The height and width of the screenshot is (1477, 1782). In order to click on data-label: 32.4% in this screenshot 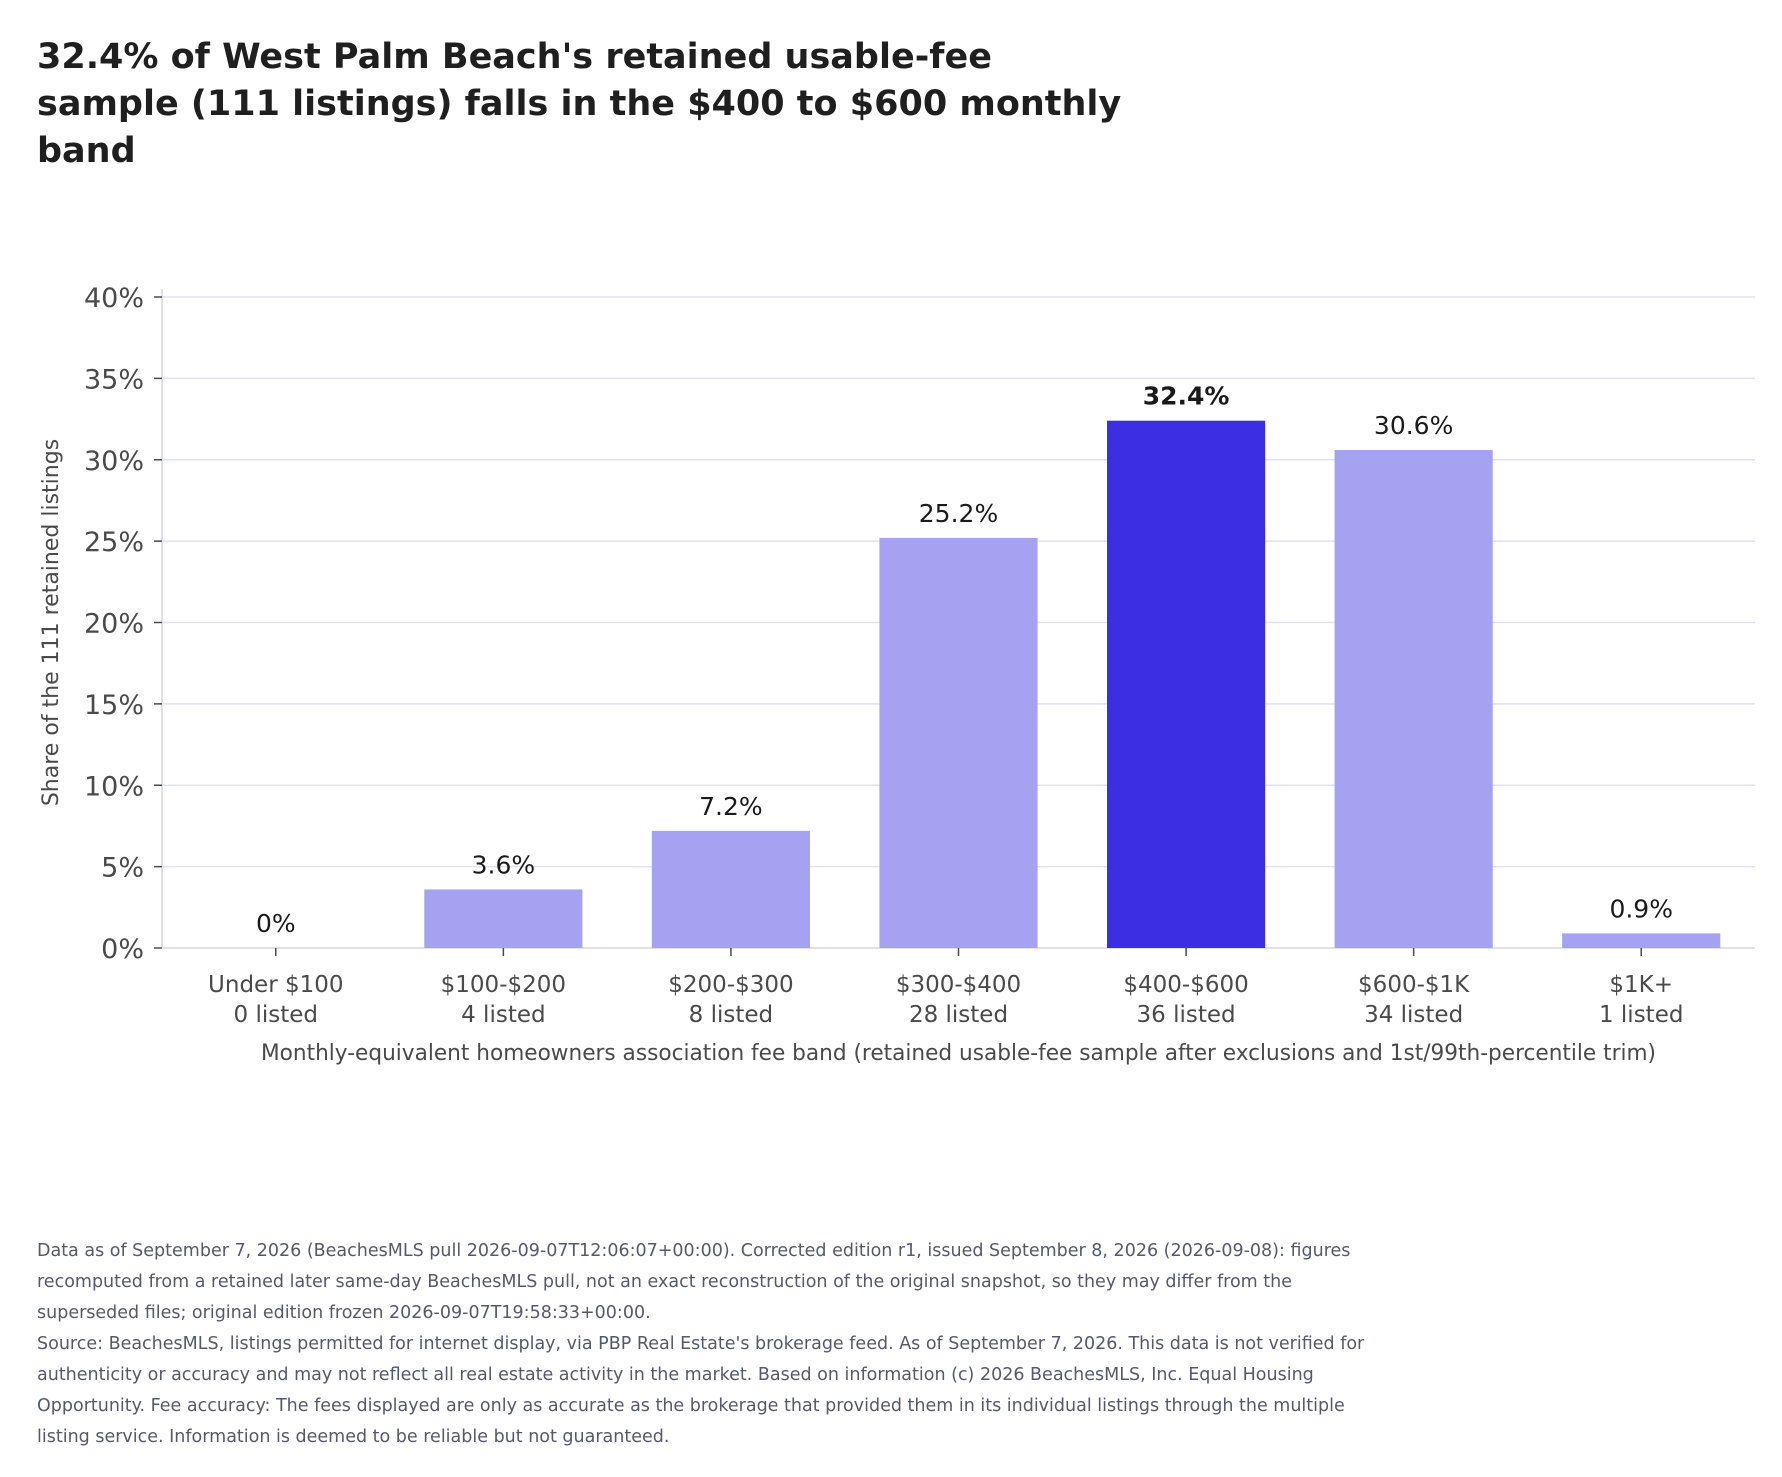, I will do `click(1186, 396)`.